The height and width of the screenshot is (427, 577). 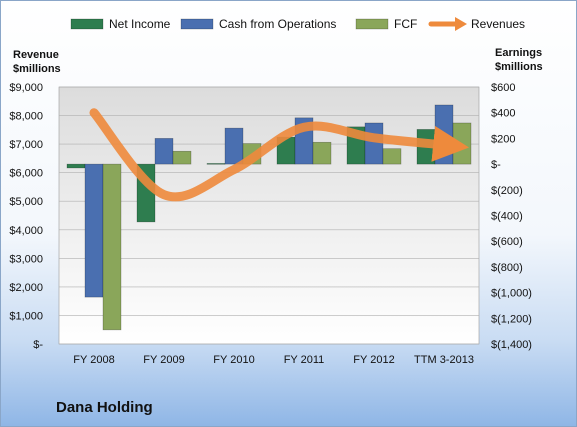 What do you see at coordinates (511, 294) in the screenshot?
I see `right-axis-tick-label: $(1,000)` at bounding box center [511, 294].